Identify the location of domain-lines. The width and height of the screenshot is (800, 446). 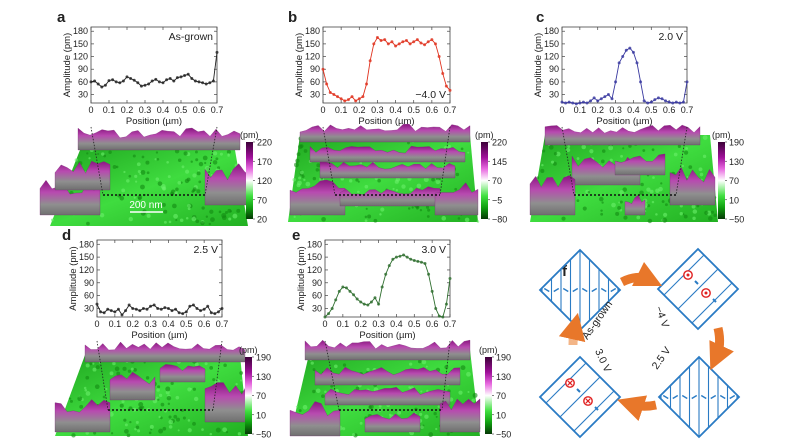
(698, 289).